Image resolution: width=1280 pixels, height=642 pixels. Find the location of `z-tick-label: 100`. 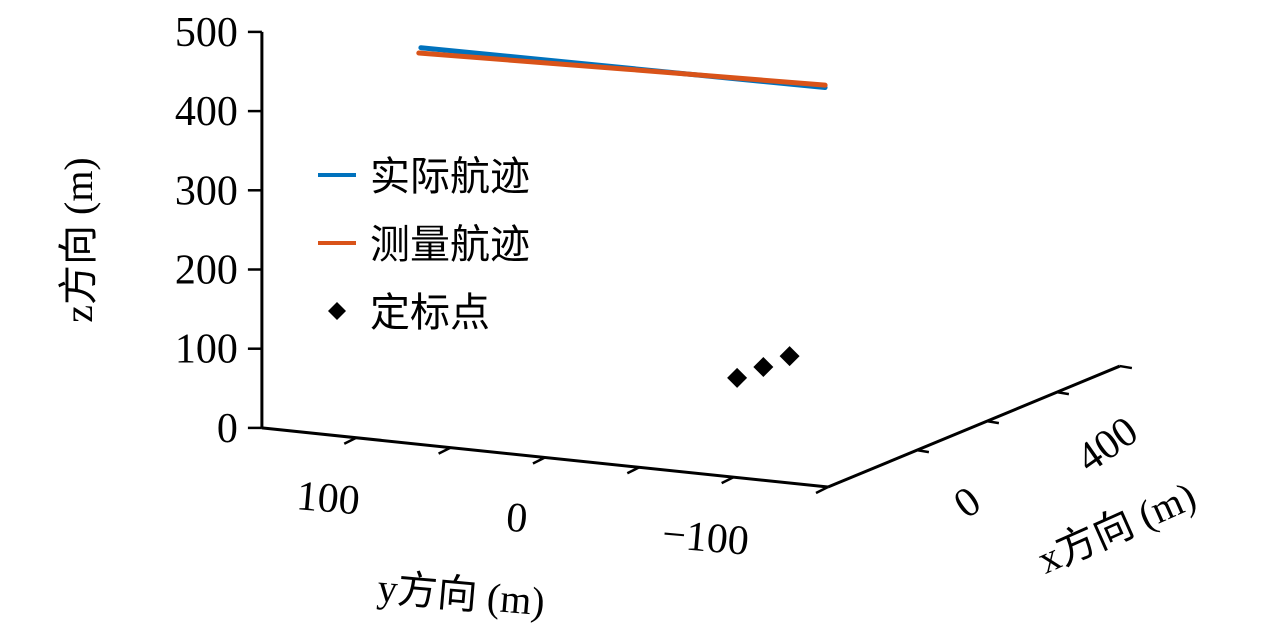

z-tick-label: 100 is located at coordinates (206, 350).